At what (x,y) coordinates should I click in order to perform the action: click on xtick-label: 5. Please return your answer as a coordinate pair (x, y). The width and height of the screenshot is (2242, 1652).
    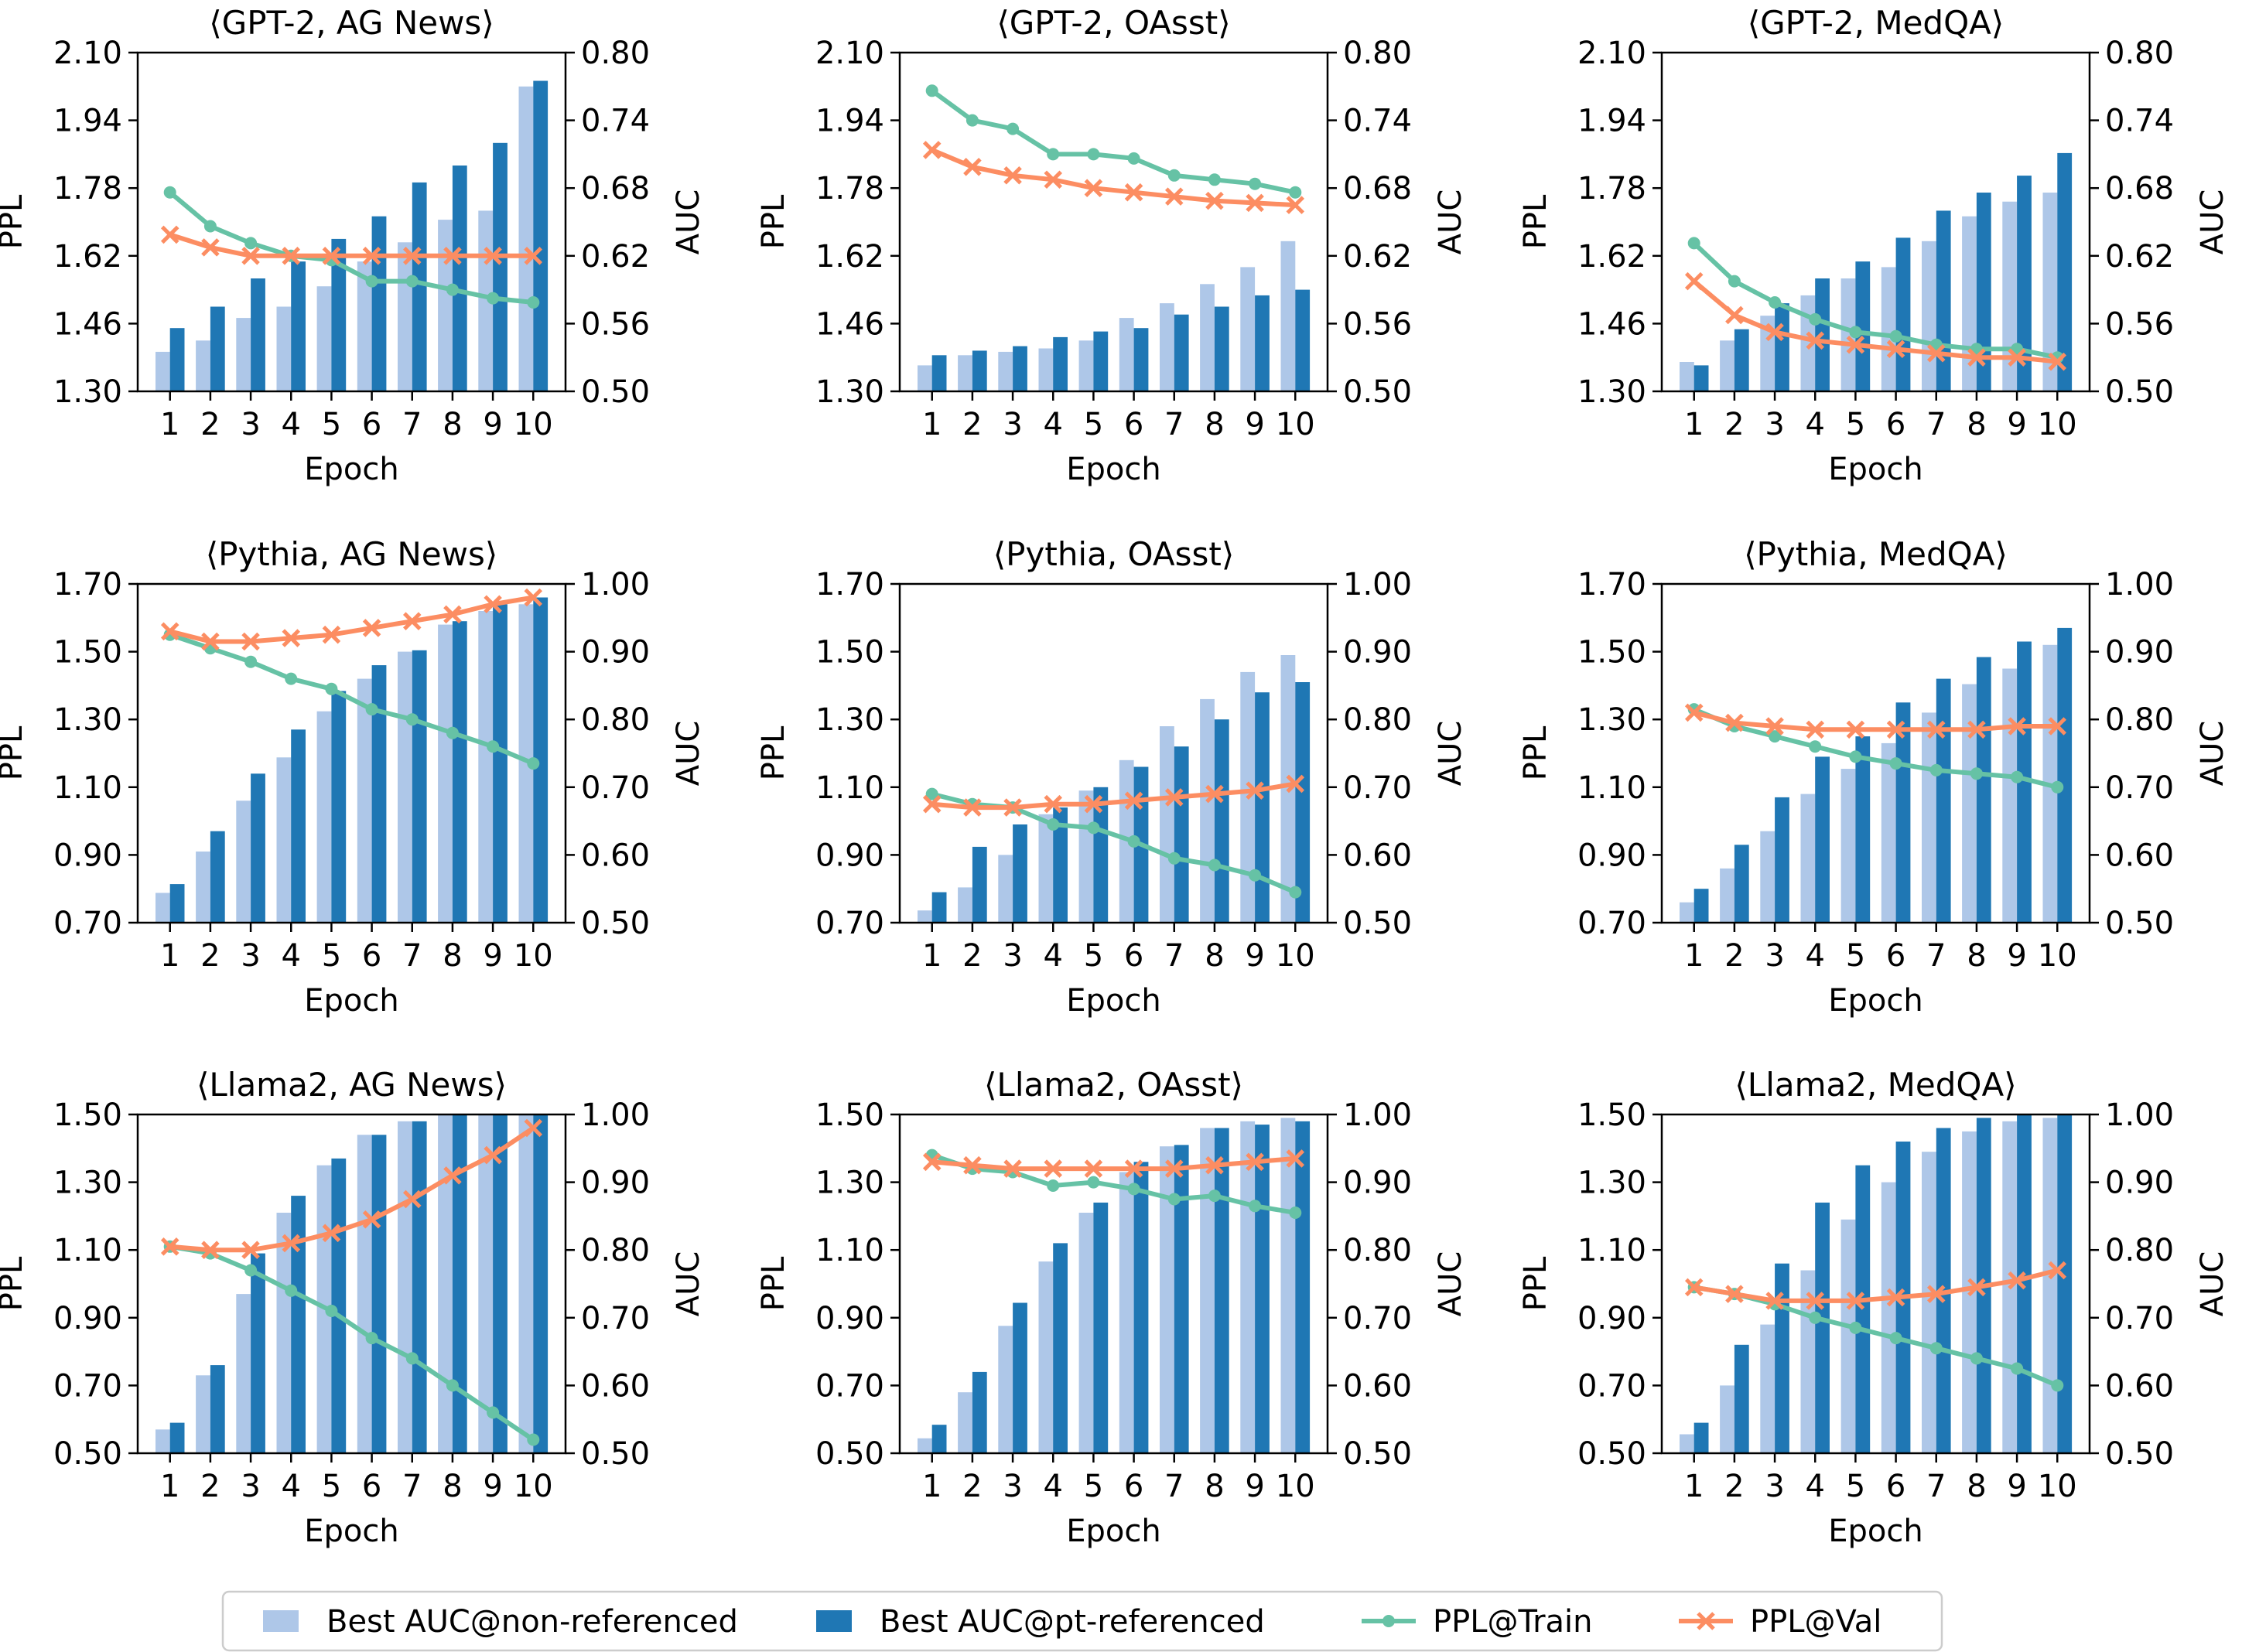
    Looking at the image, I should click on (1093, 956).